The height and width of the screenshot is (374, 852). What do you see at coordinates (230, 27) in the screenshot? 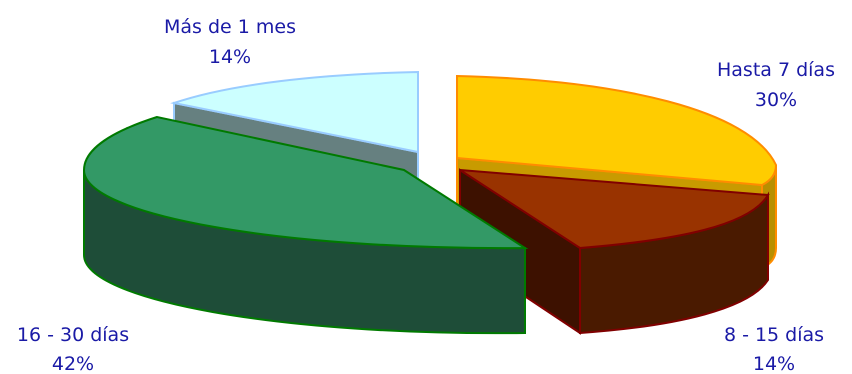
I see `label-mas-de-1-mes-name: Más de 1 mes` at bounding box center [230, 27].